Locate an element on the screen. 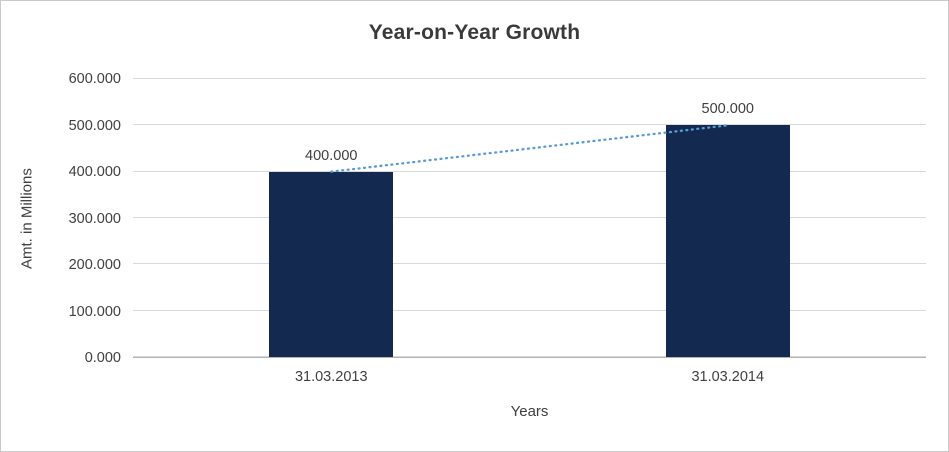 The width and height of the screenshot is (949, 452). x-tick-label: 31.03.2014 is located at coordinates (728, 377).